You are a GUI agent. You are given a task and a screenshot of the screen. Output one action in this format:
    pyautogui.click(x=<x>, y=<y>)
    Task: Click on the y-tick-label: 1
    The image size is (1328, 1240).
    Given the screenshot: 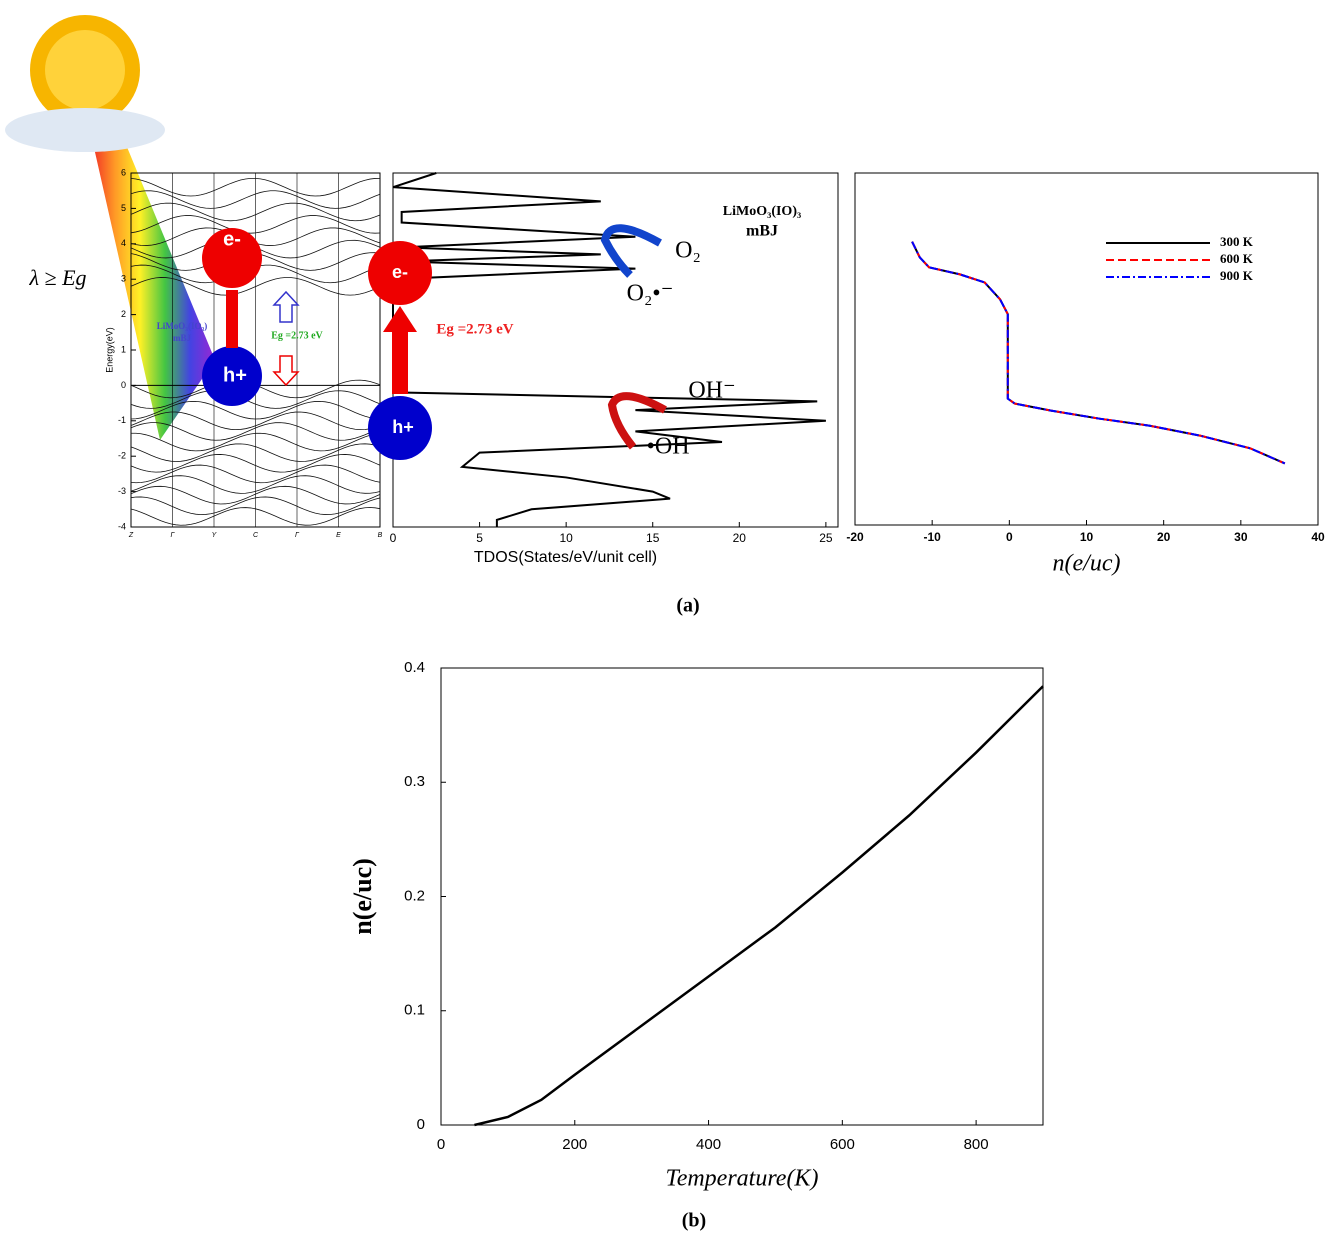 What is the action you would take?
    pyautogui.click(x=123, y=349)
    